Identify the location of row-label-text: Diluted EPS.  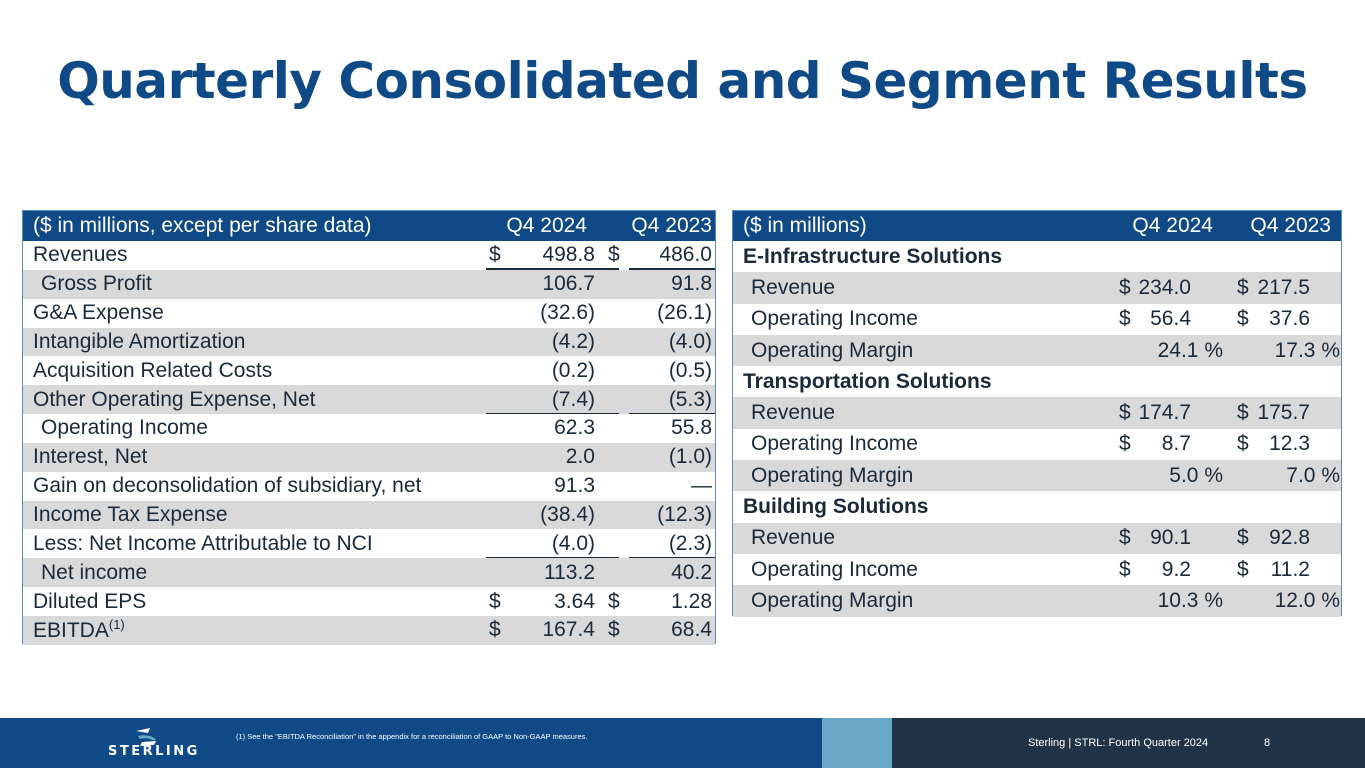
(90, 601).